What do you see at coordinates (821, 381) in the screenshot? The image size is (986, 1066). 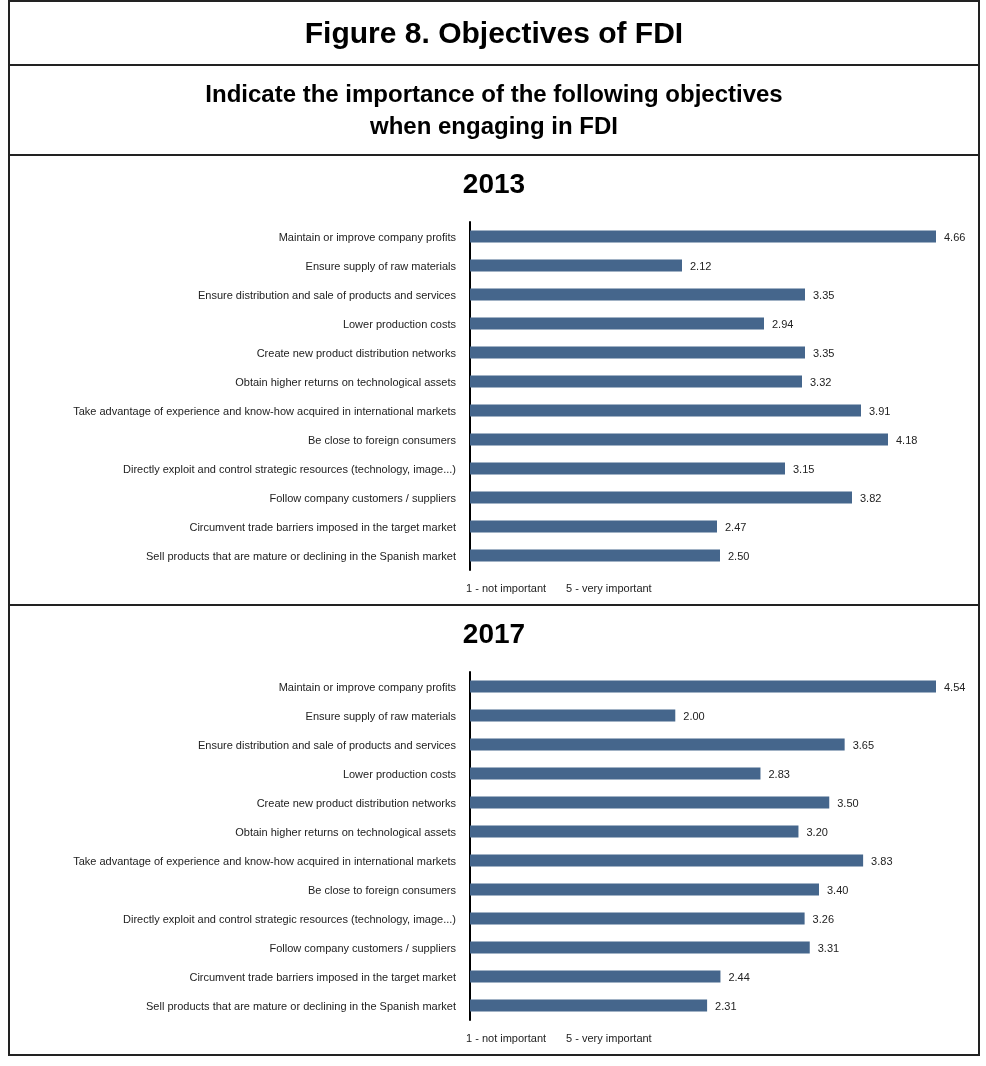 I see `data-label: 3.32` at bounding box center [821, 381].